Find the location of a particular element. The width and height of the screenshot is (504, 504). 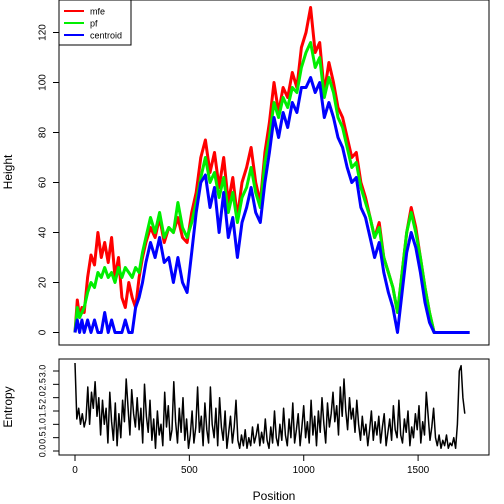

height-y-tick-label: 60 is located at coordinates (43, 183).